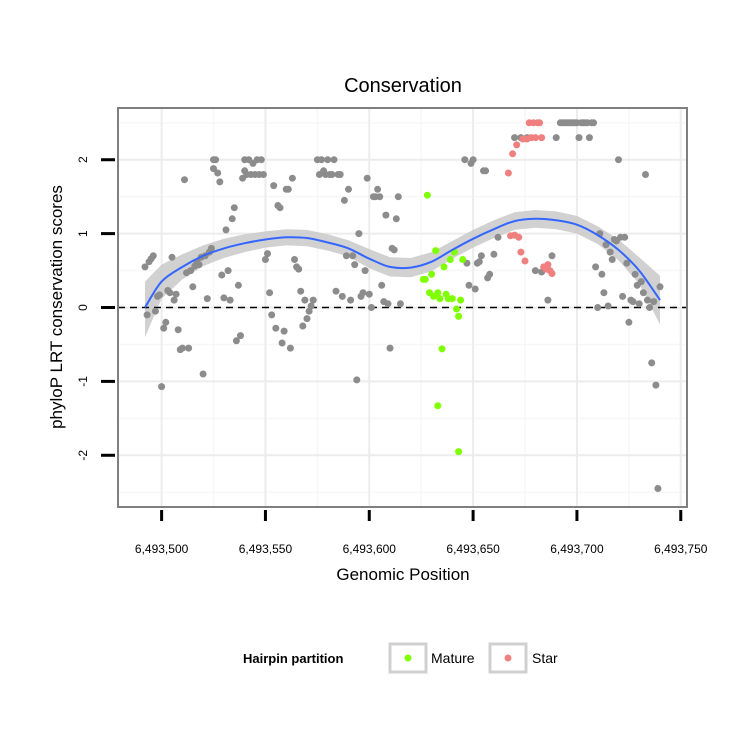 The width and height of the screenshot is (750, 750). I want to click on smooth-line, so click(402, 263).